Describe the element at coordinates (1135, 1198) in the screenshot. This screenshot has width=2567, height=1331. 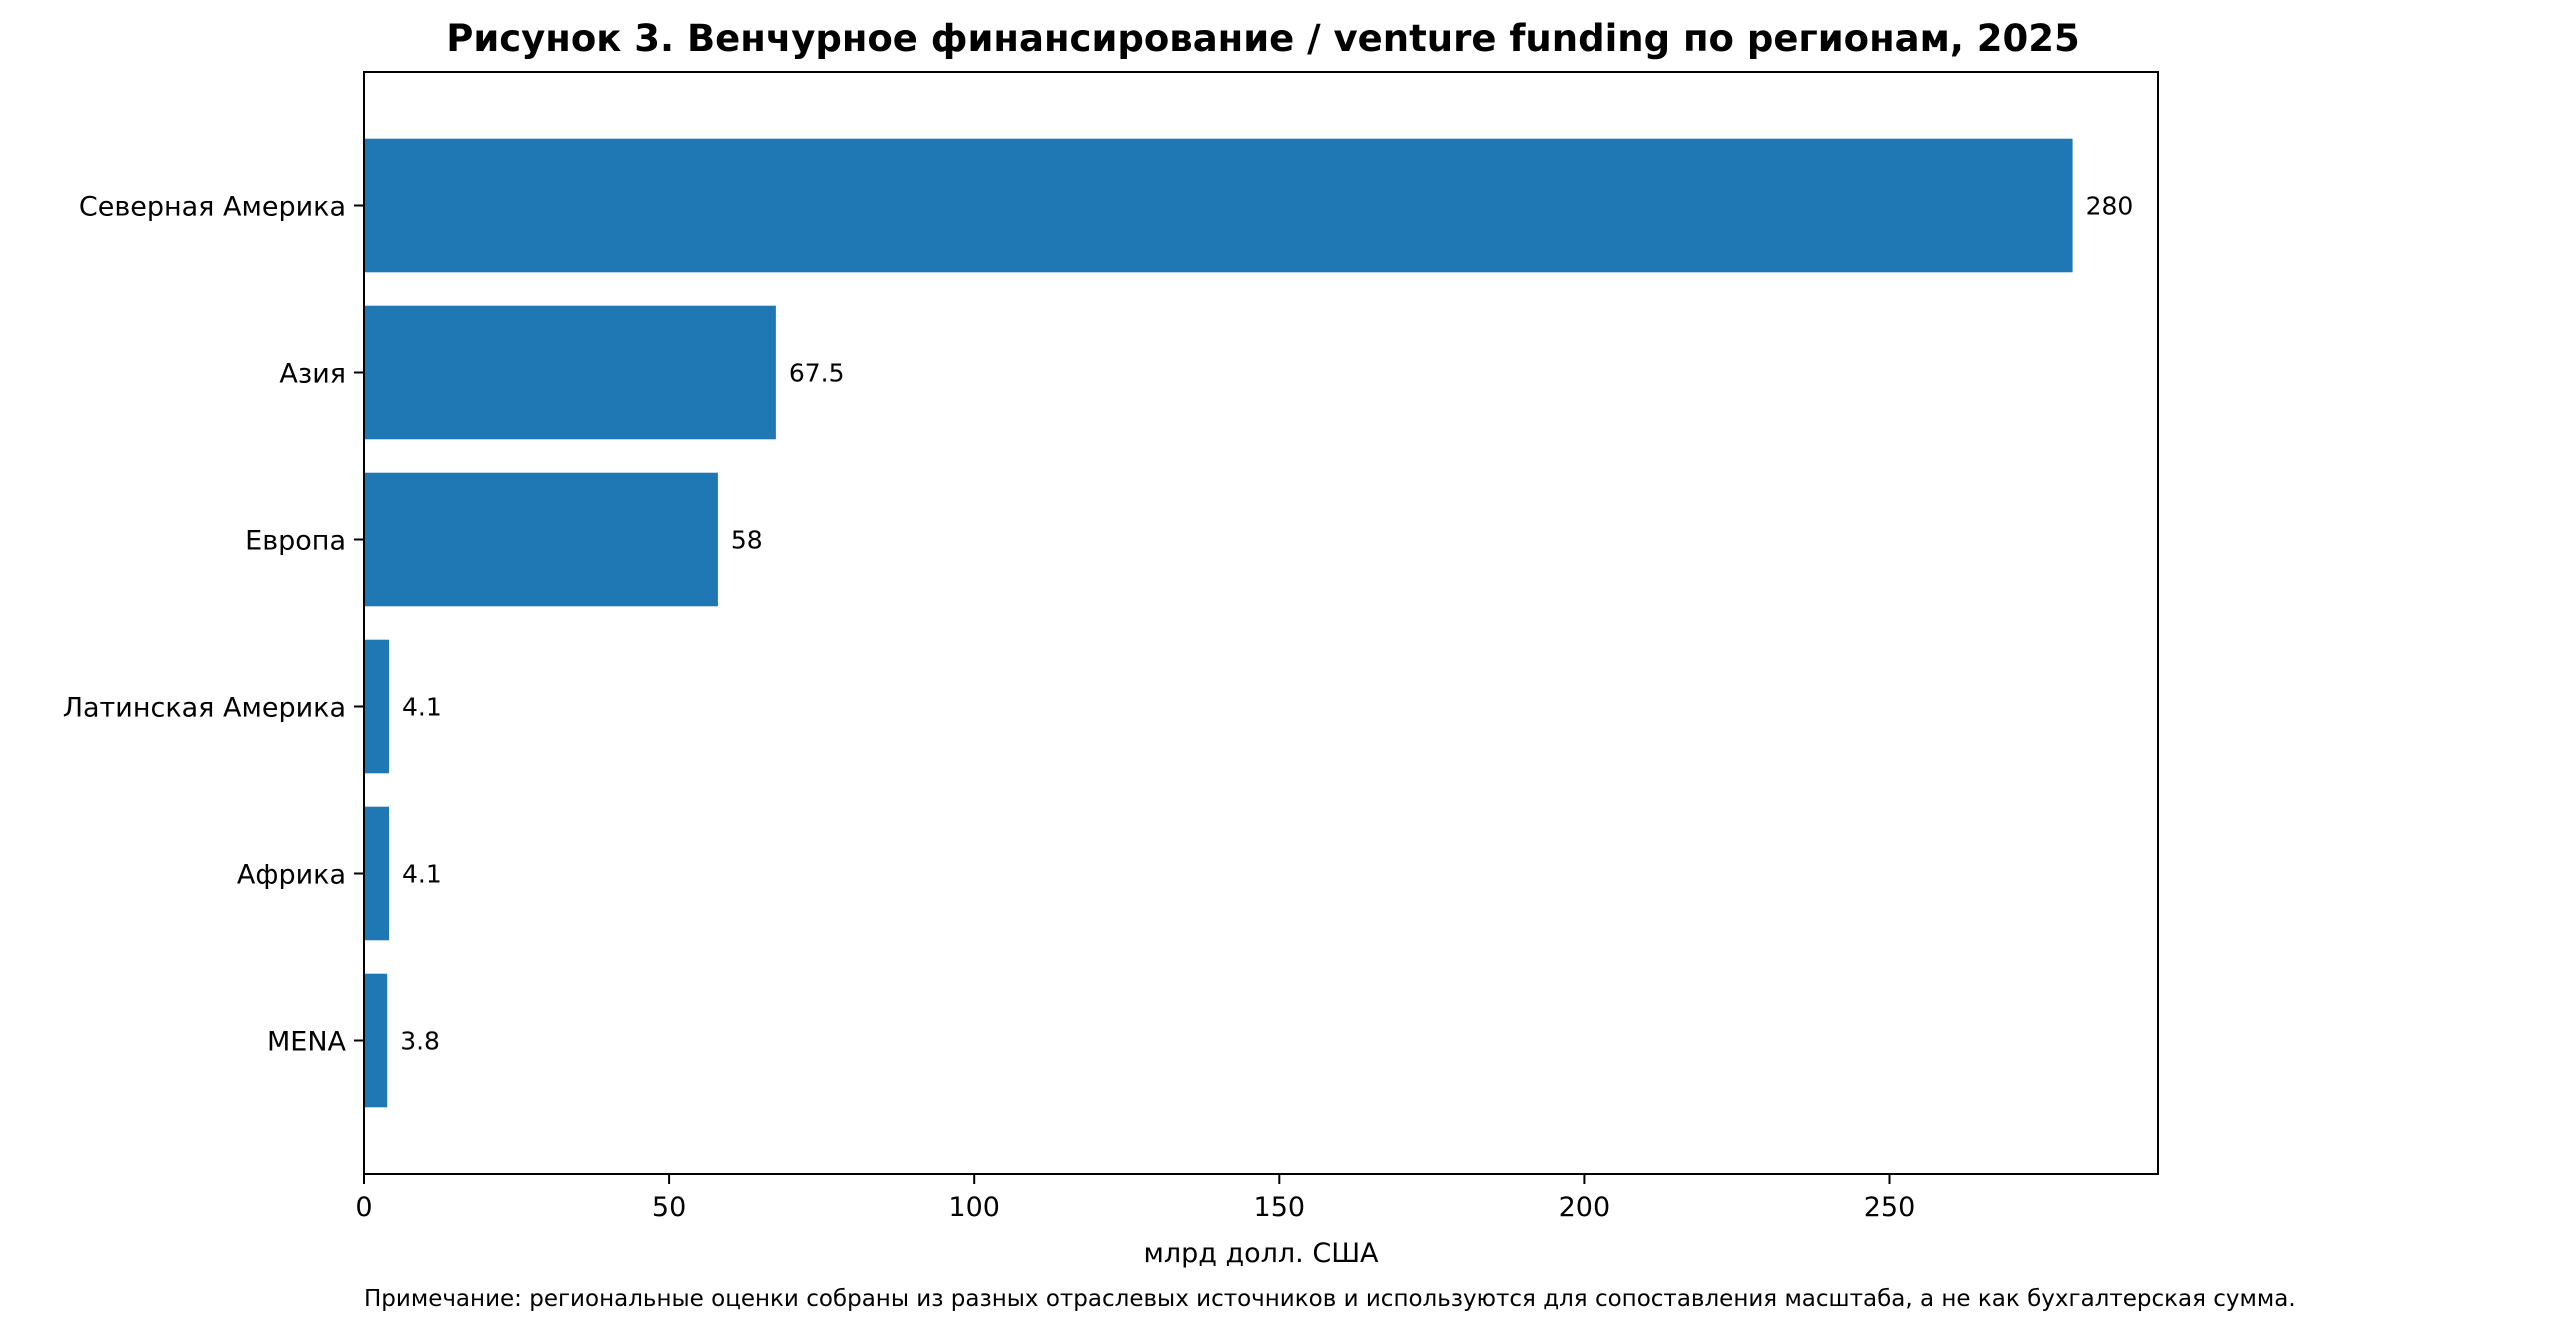
I see `x-axis: 0 50 100 150 200 250` at that location.